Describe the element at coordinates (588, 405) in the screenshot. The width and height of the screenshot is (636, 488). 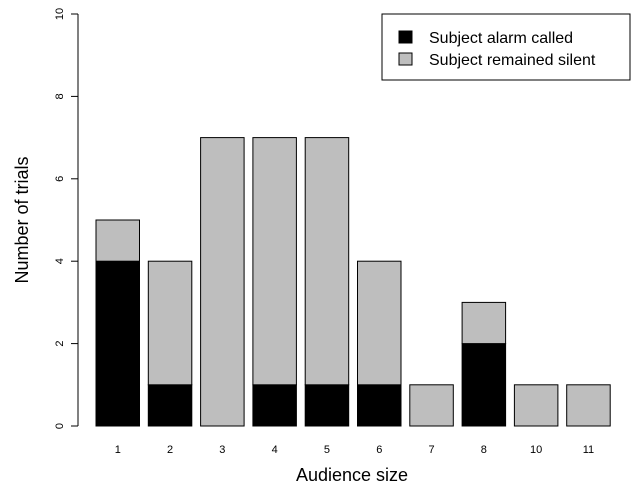
I see `bar-11-silent` at that location.